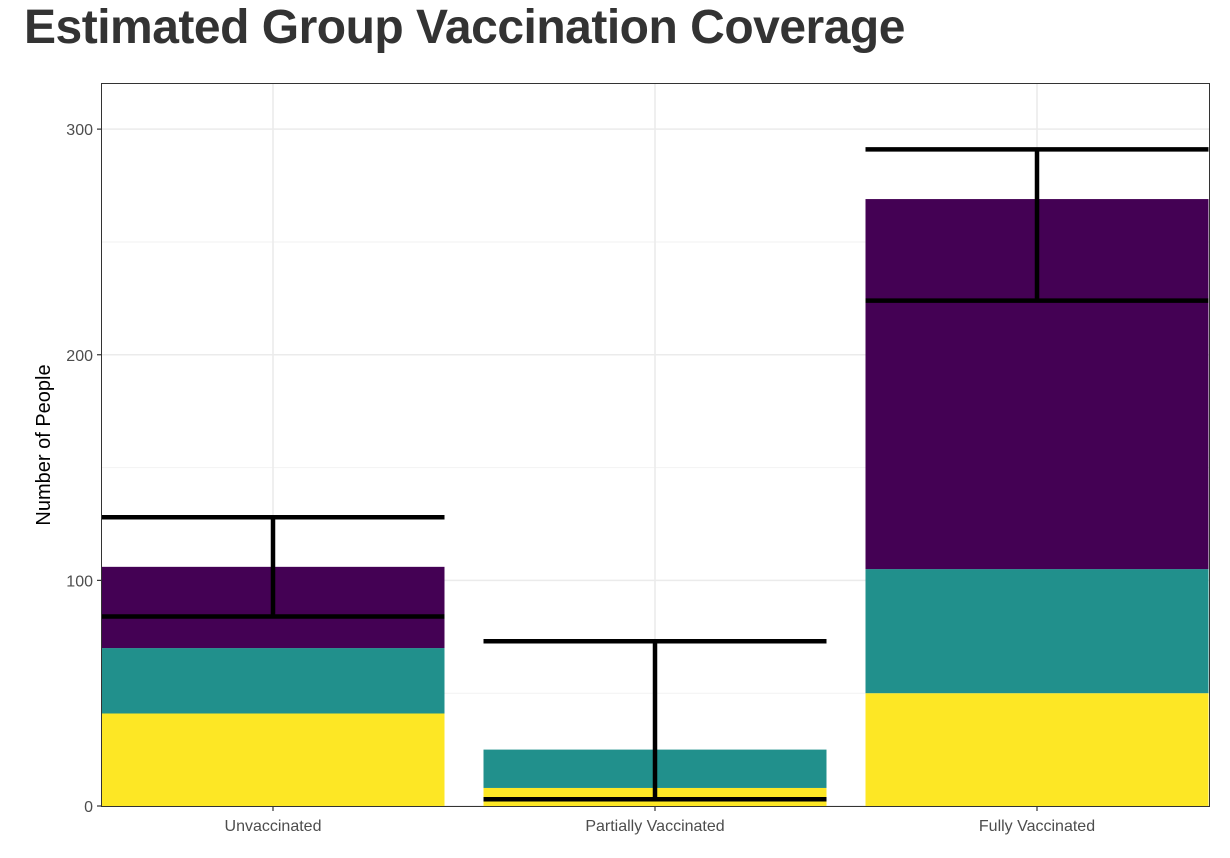  What do you see at coordinates (464, 27) in the screenshot?
I see `chart-title: Estimated Group Vaccination Coverage` at bounding box center [464, 27].